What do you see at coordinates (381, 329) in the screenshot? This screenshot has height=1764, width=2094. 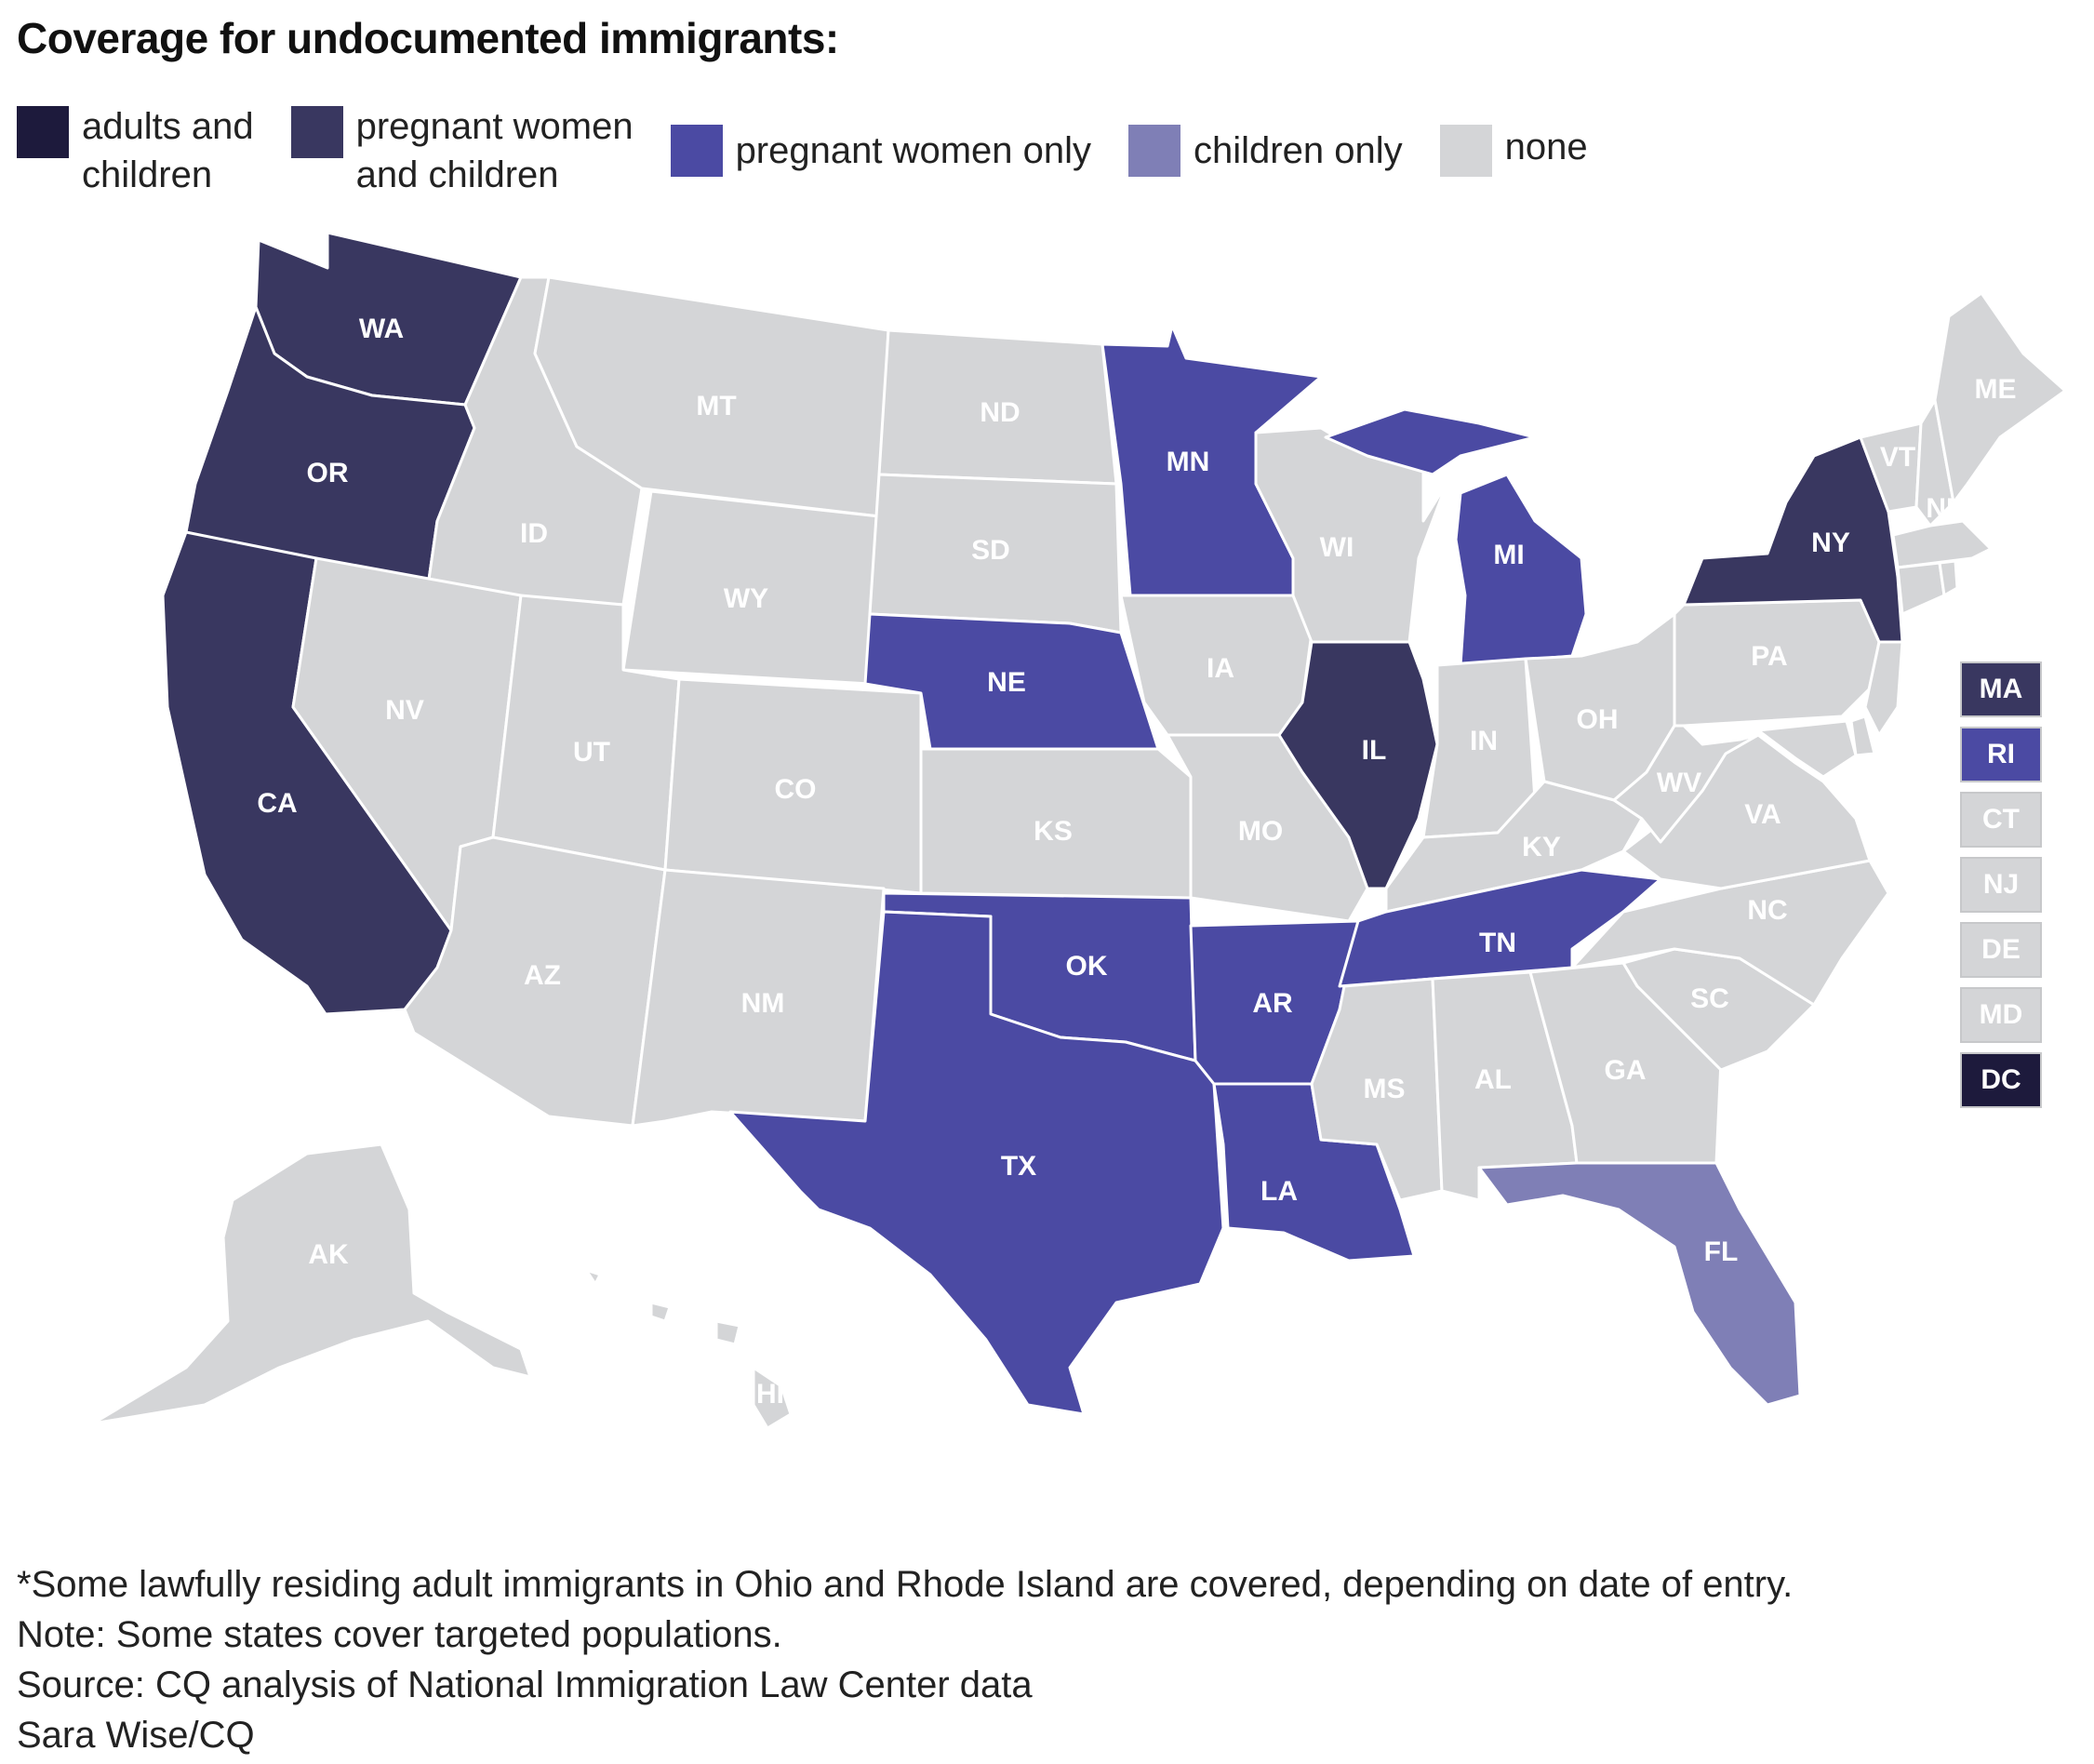 I see `state-label-WA: WA` at bounding box center [381, 329].